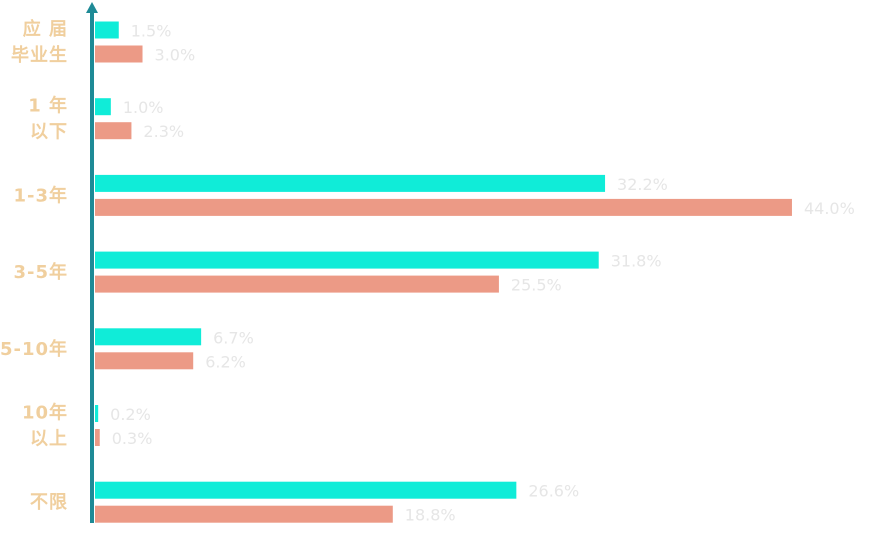 The image size is (877, 543). I want to click on category-label: 5-10年, so click(34, 349).